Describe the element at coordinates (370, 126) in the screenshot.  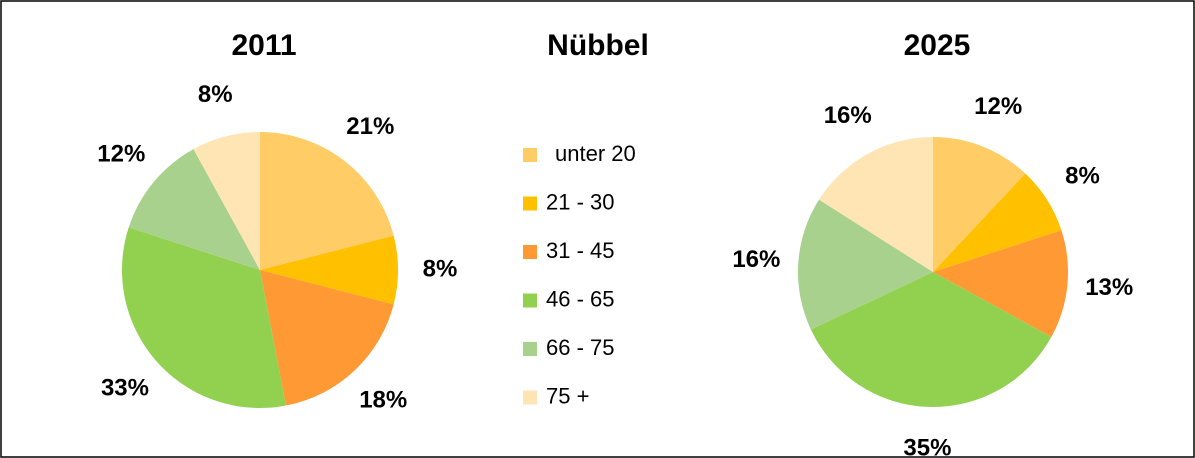
I see `data-label: 21%` at that location.